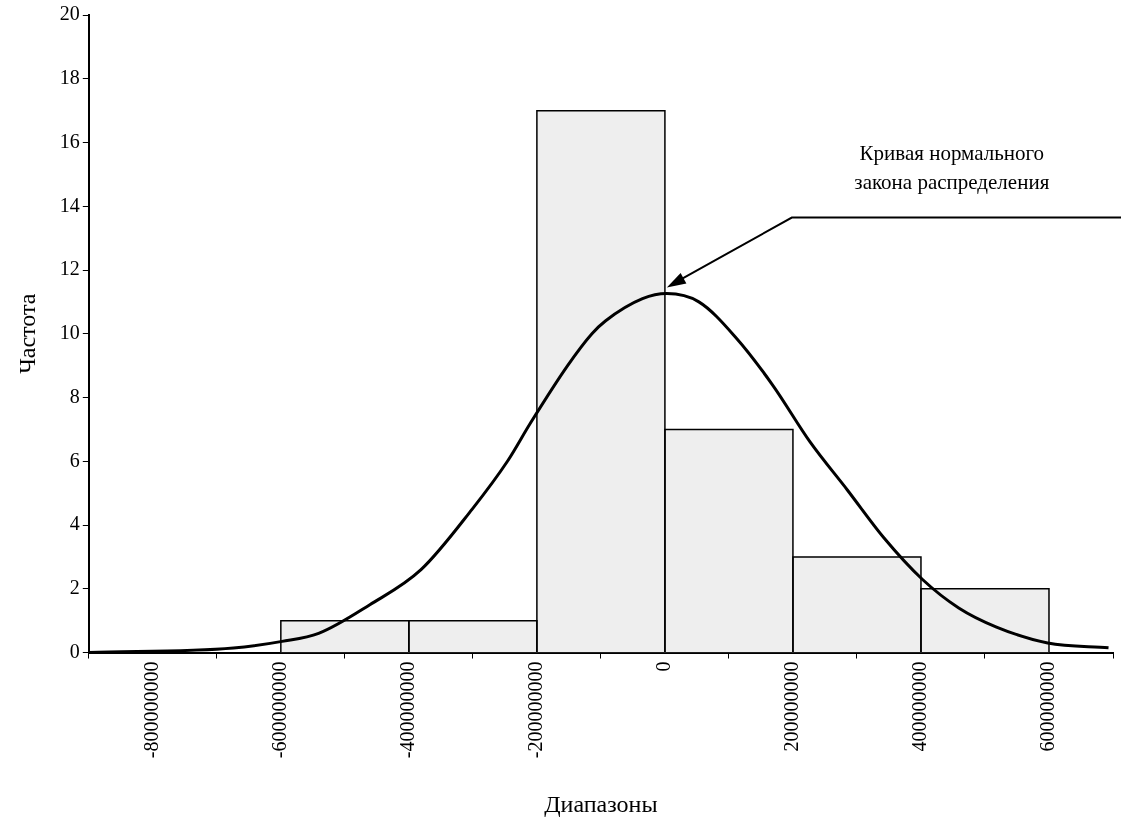 This screenshot has height=834, width=1123. I want to click on annotation: Кривая нормального закона распределения, so click(952, 167).